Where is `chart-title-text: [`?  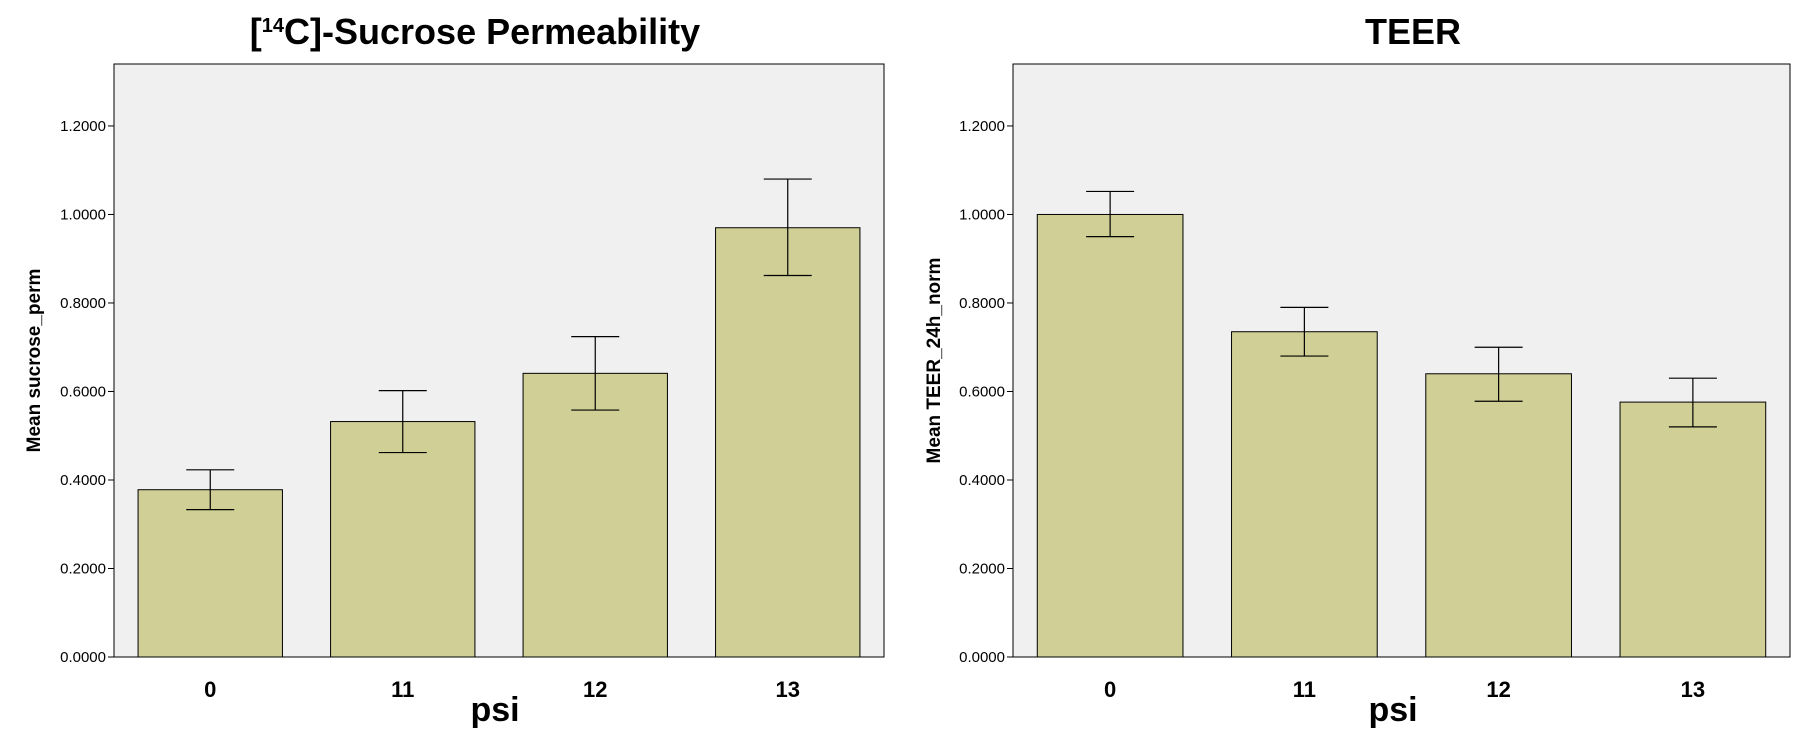 chart-title-text: [ is located at coordinates (256, 31).